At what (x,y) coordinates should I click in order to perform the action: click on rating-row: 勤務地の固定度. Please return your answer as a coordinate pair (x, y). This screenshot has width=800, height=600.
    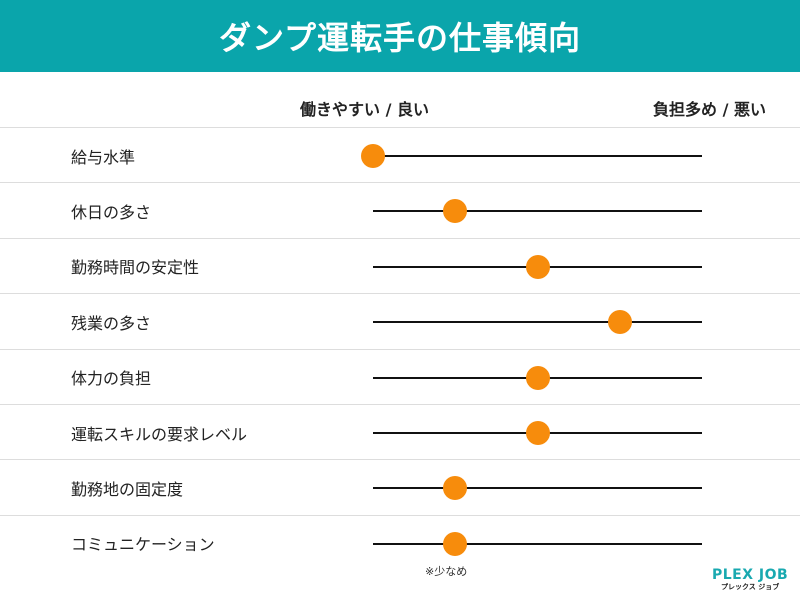
    Looking at the image, I should click on (400, 487).